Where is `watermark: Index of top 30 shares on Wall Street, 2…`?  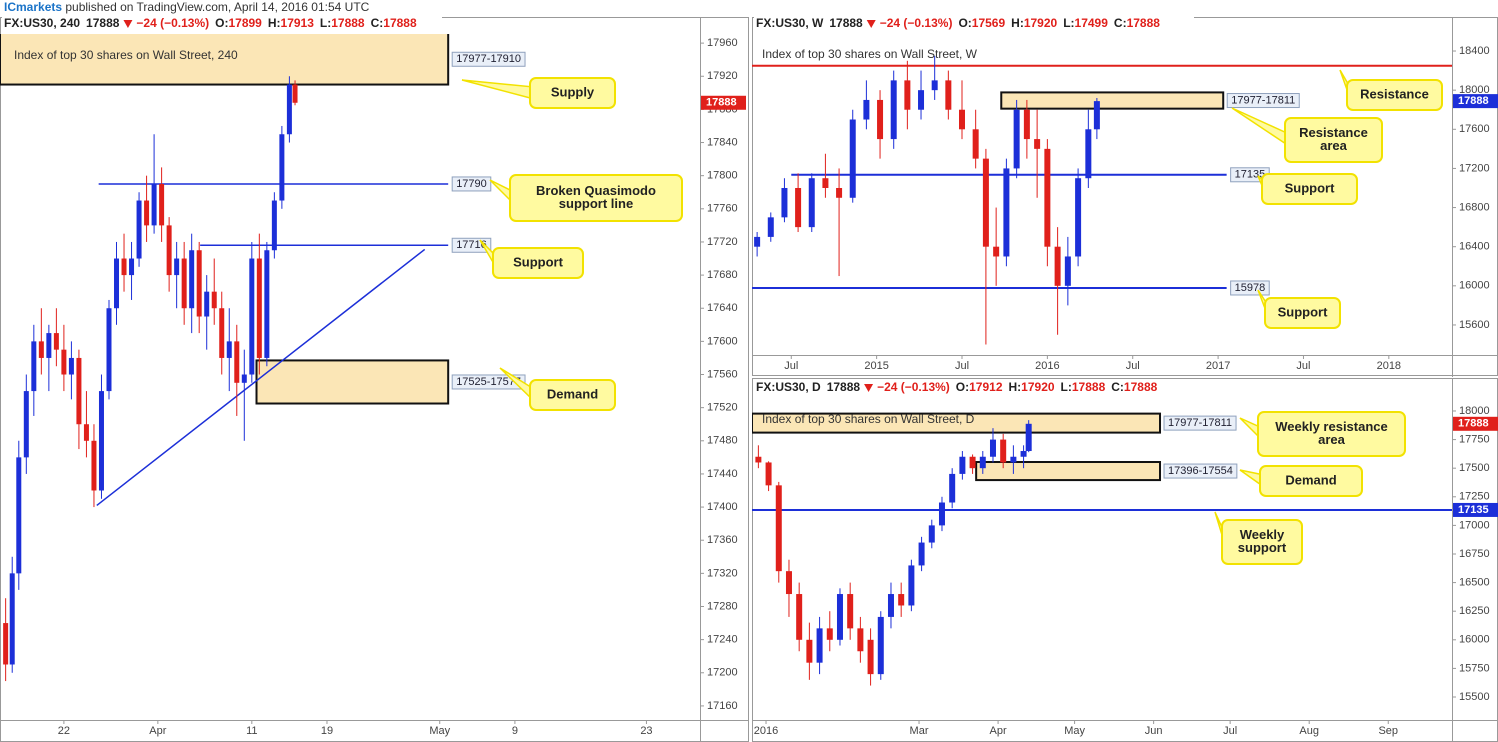
watermark: Index of top 30 shares on Wall Street, 2… is located at coordinates (126, 55).